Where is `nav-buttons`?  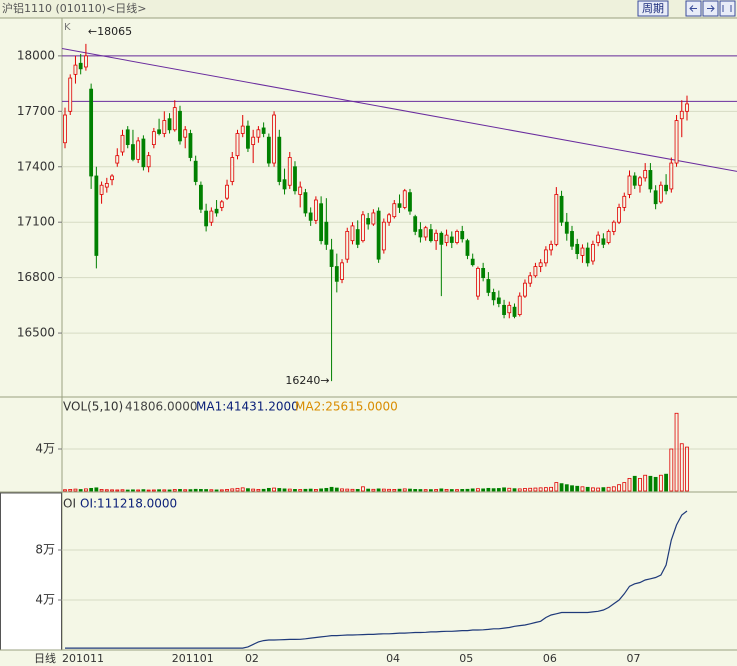 nav-buttons is located at coordinates (710, 8).